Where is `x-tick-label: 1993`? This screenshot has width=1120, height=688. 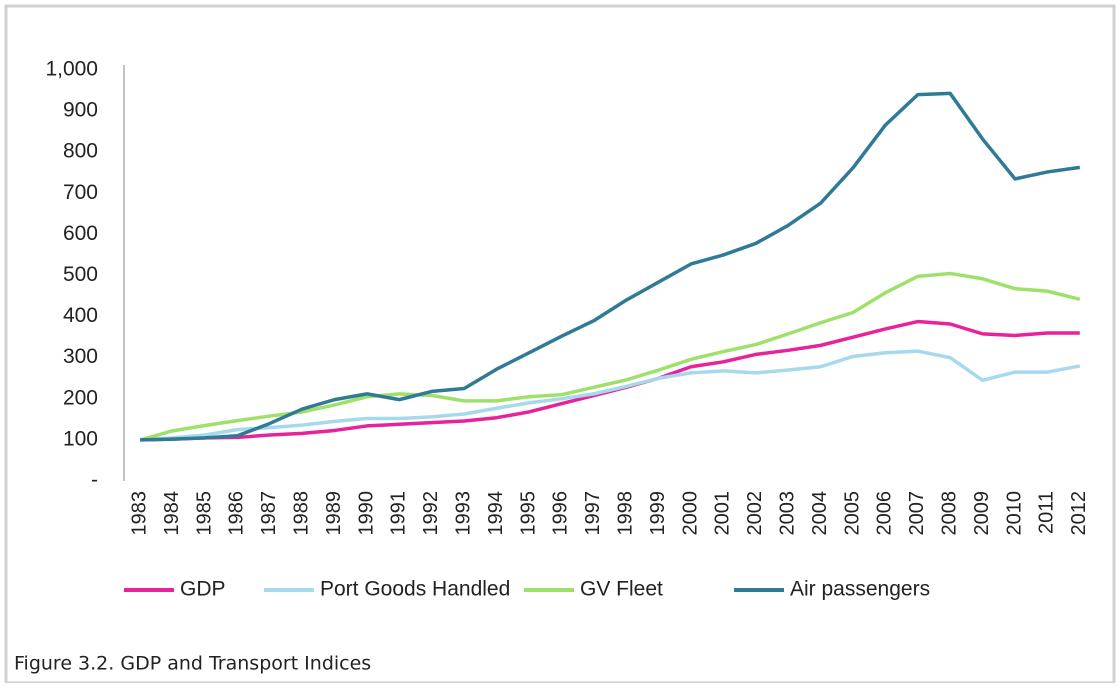
x-tick-label: 1993 is located at coordinates (463, 513).